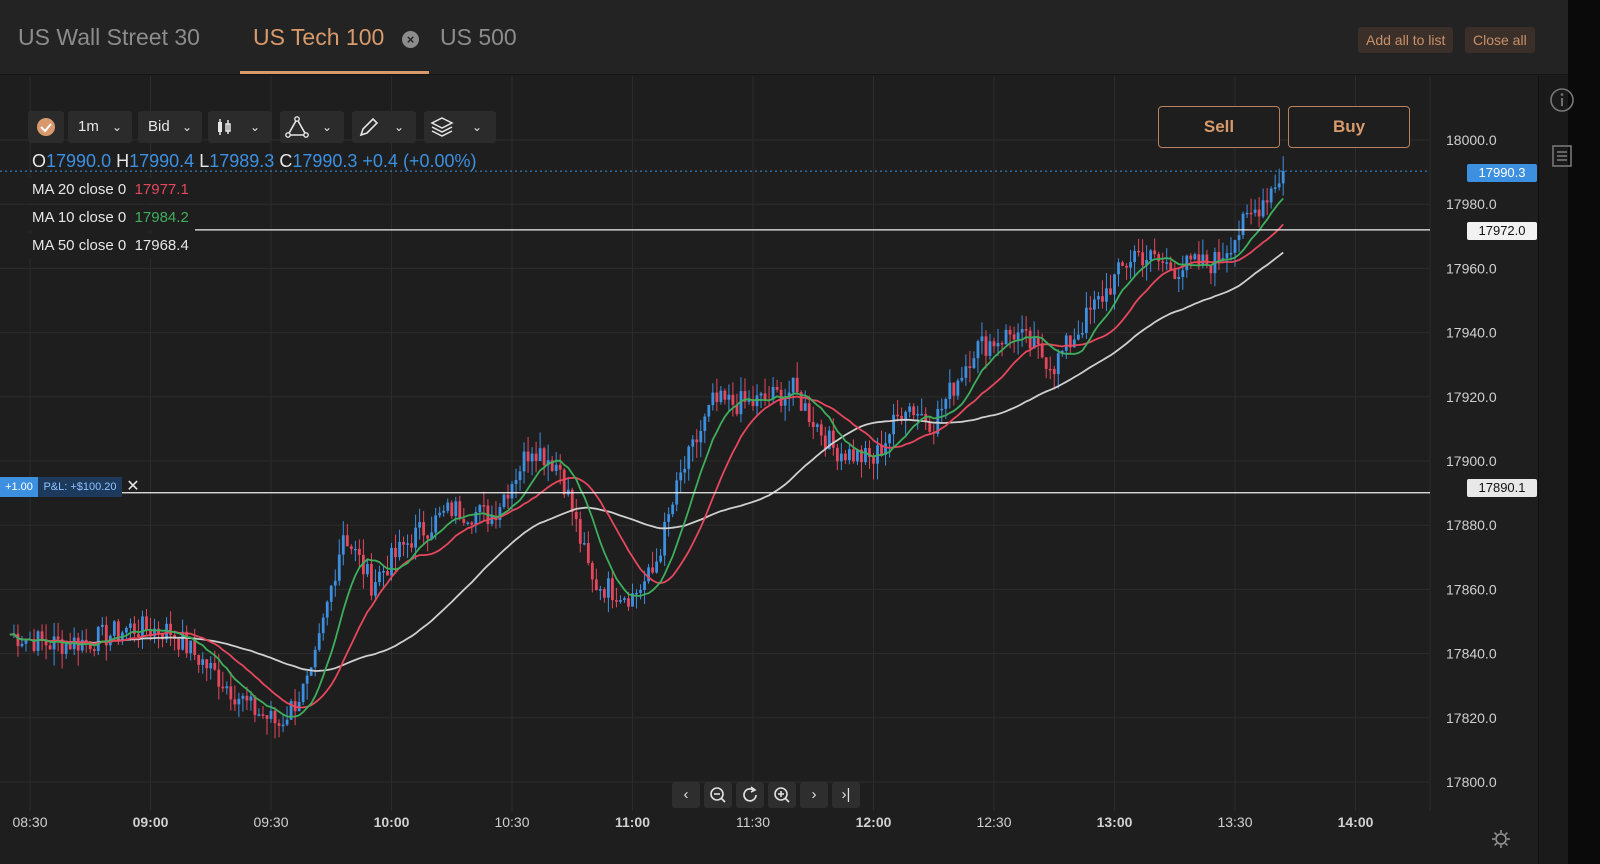 Image resolution: width=1600 pixels, height=864 pixels. What do you see at coordinates (686, 795) in the screenshot?
I see `scroll-left-button: ‹` at bounding box center [686, 795].